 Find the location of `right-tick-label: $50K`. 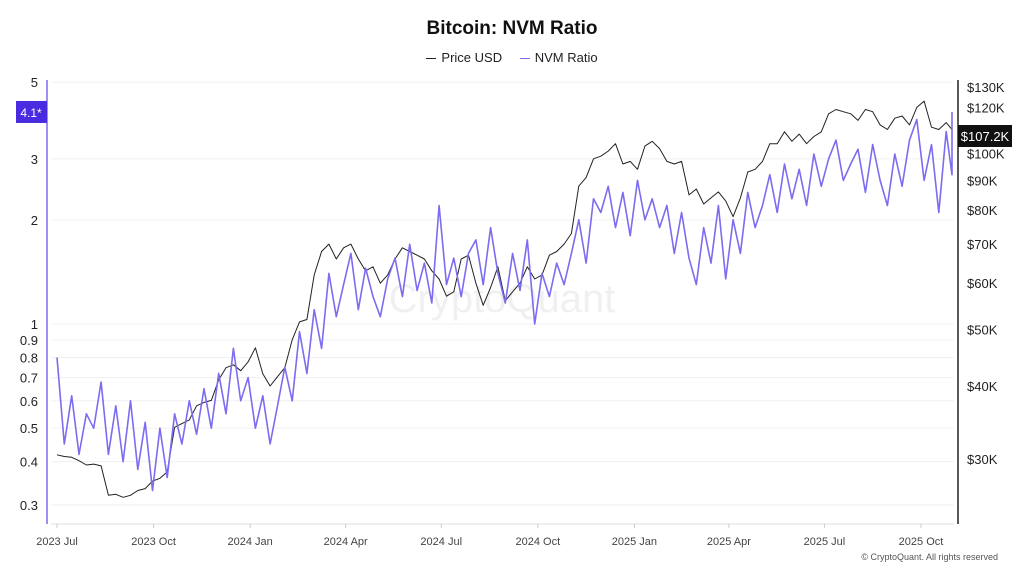

right-tick-label: $50K is located at coordinates (982, 329).